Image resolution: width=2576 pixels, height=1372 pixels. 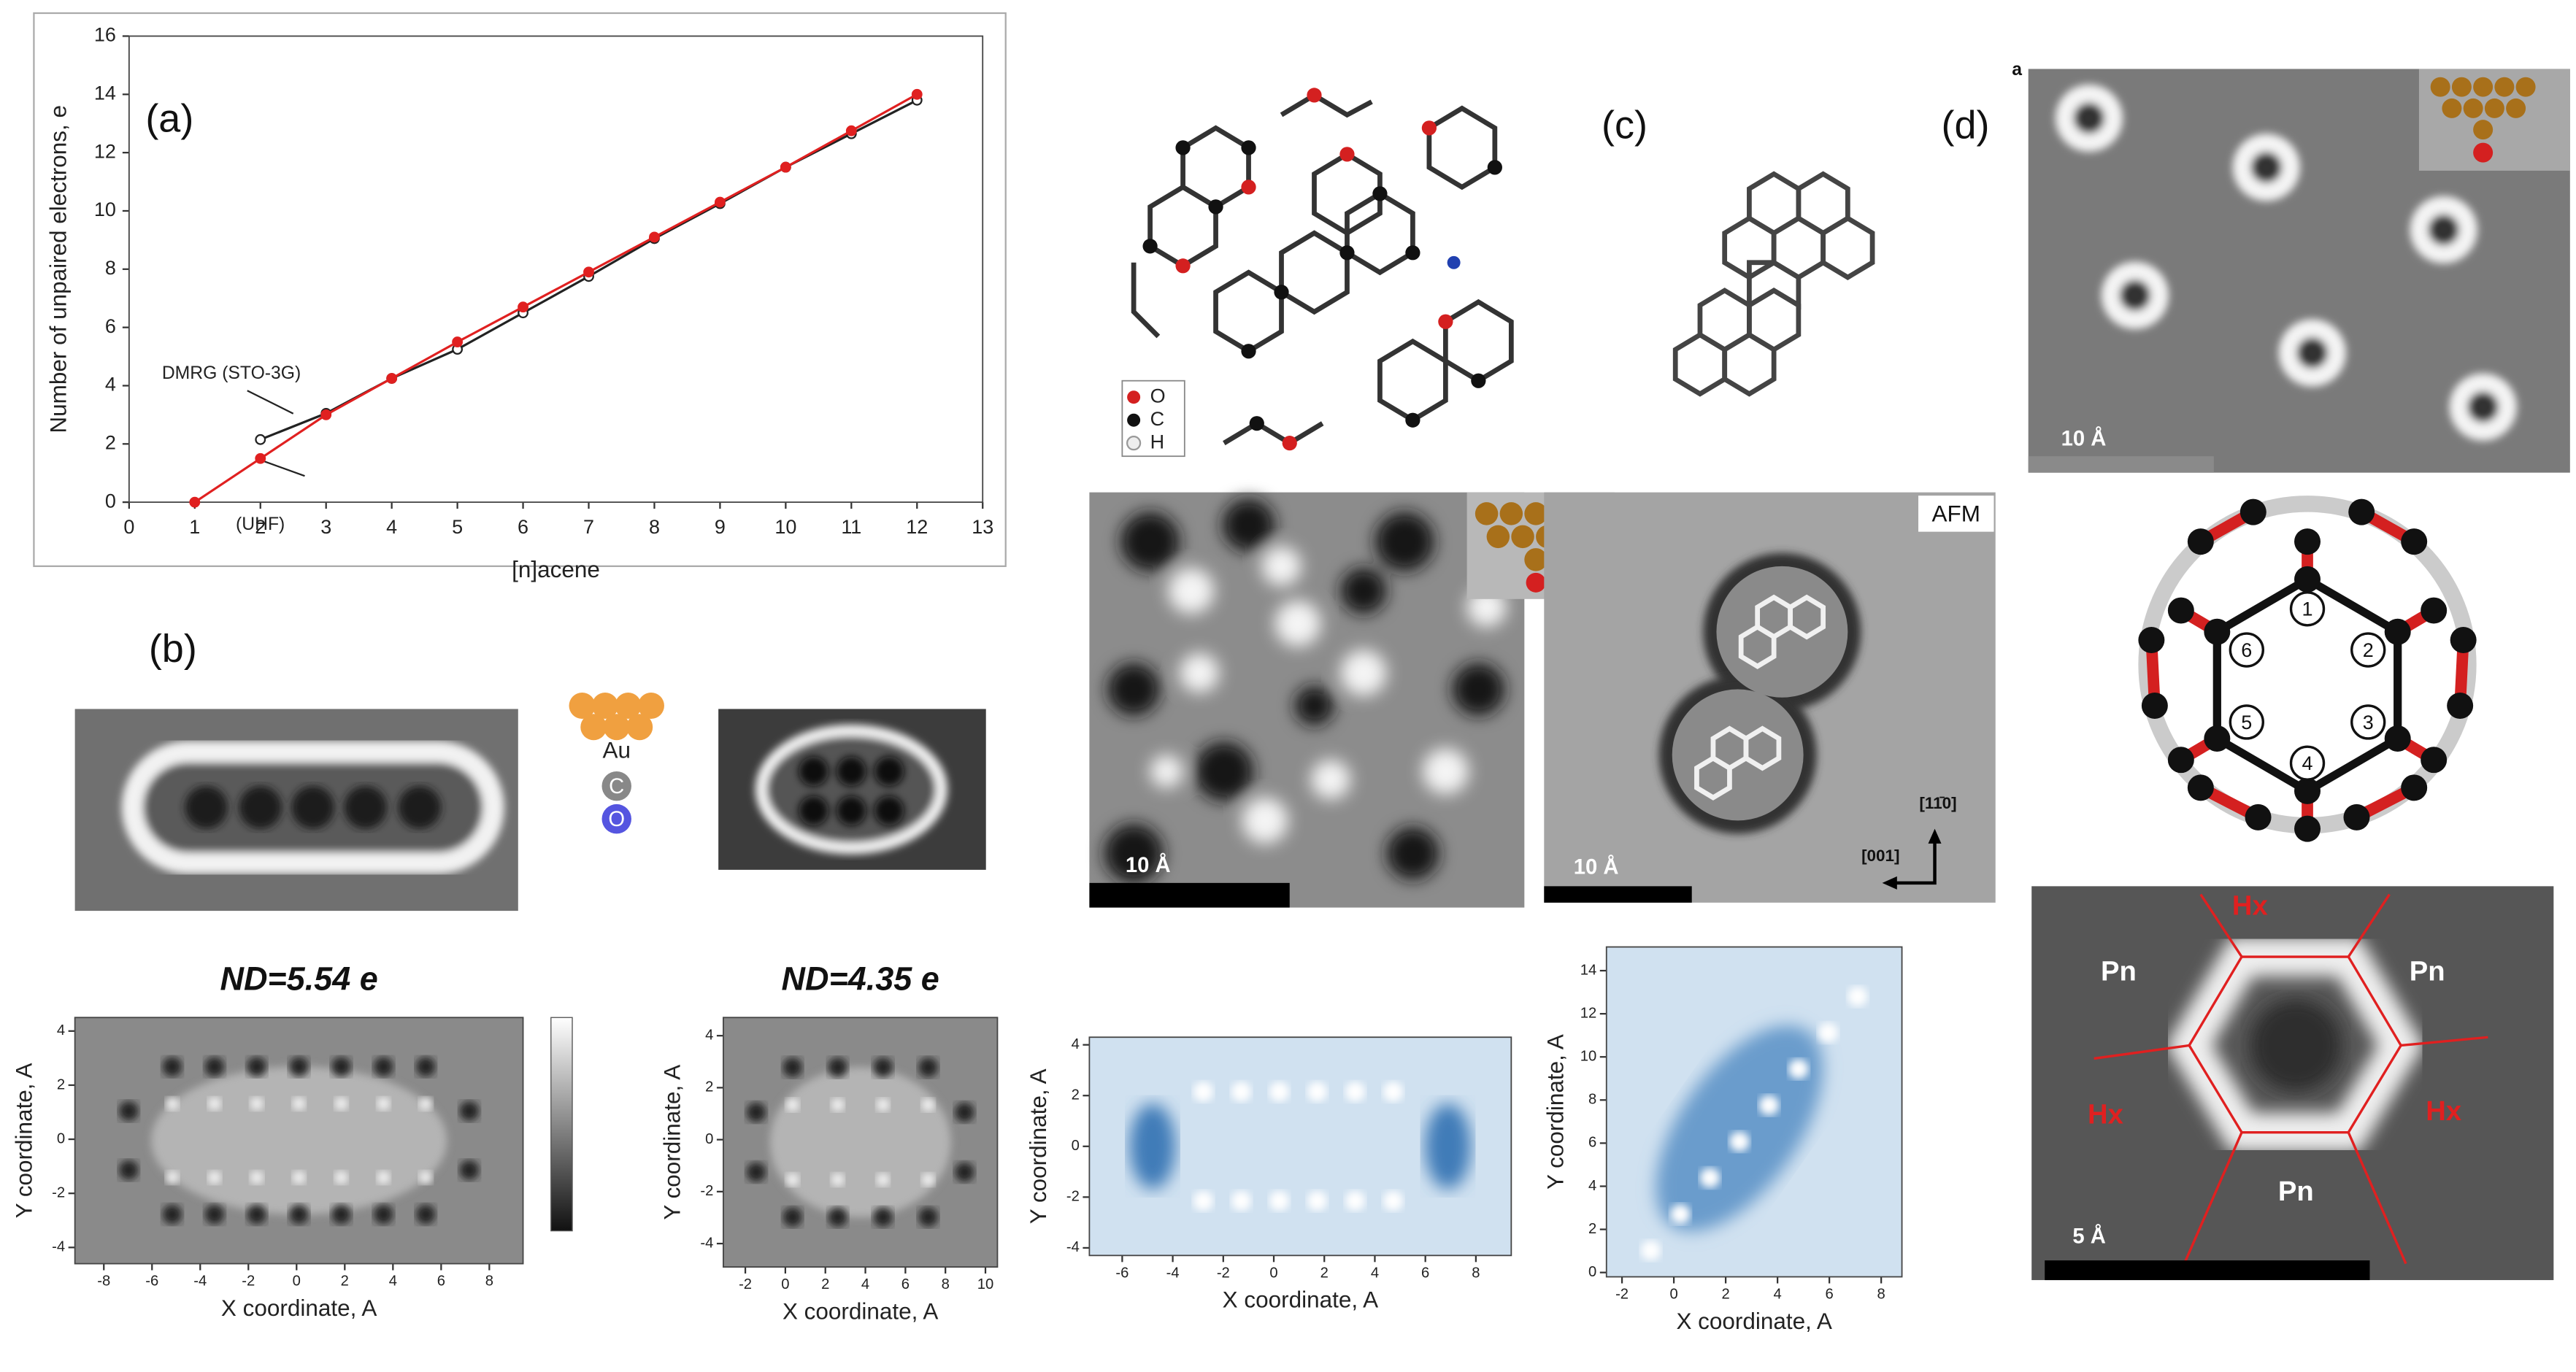 What do you see at coordinates (785, 527) in the screenshot?
I see `x-tick-label: 10` at bounding box center [785, 527].